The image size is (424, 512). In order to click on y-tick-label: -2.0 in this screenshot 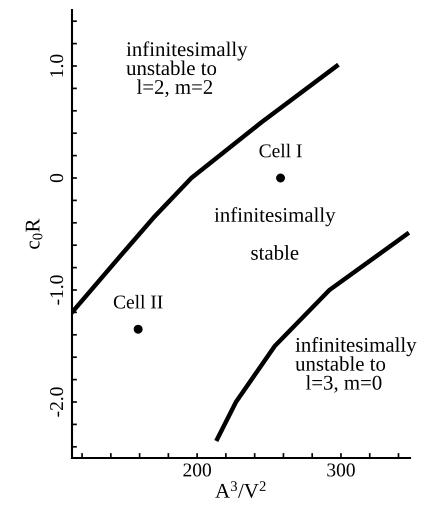, I will do `click(57, 402)`.